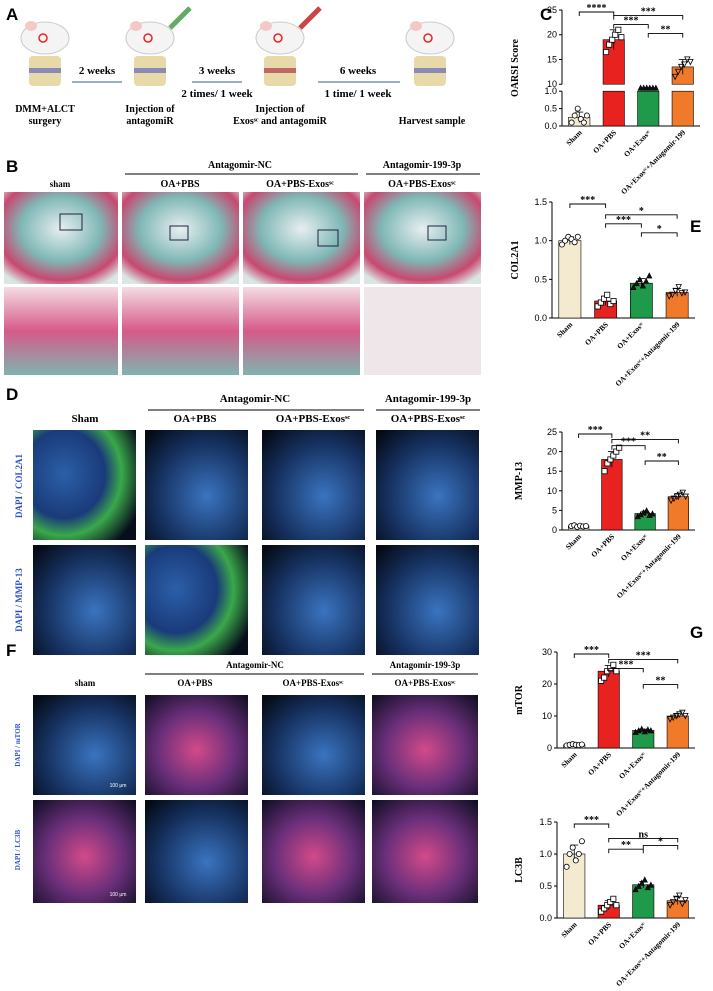 The width and height of the screenshot is (713, 991). I want to click on group-header: Antagomir-NC, so click(255, 399).